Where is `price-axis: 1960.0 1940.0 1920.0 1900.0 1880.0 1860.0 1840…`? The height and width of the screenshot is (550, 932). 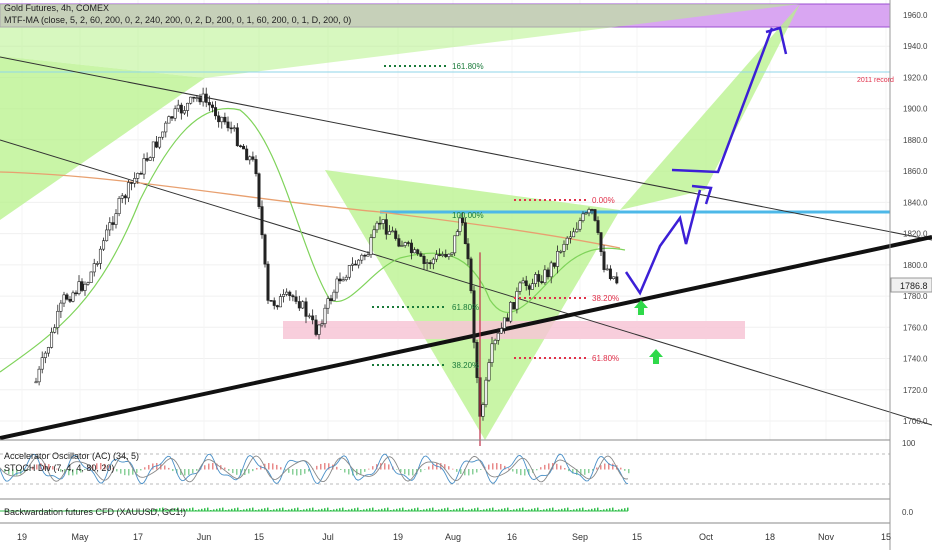
price-axis: 1960.0 1940.0 1920.0 1900.0 1880.0 1860.0 1840… is located at coordinates (915, 218).